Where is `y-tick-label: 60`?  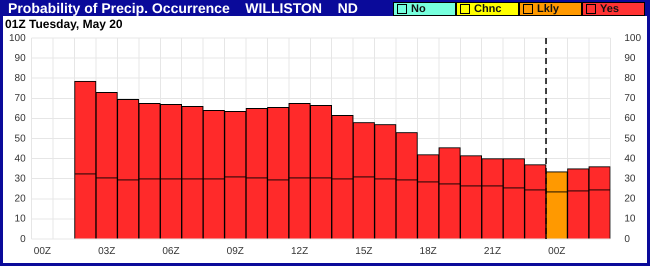 y-tick-label: 60 is located at coordinates (20, 118).